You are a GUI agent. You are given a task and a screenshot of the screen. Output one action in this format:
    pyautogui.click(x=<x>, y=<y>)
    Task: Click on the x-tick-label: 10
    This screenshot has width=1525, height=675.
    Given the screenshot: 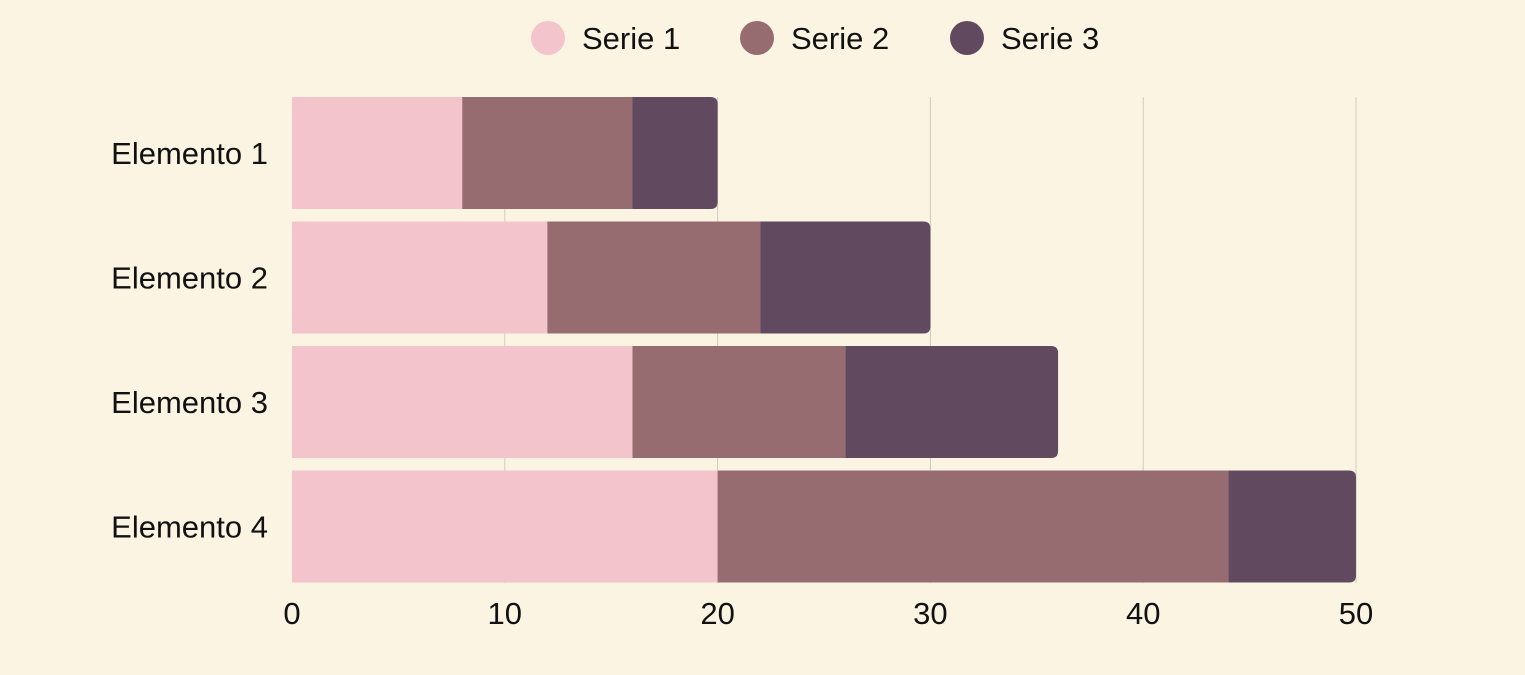 What is the action you would take?
    pyautogui.click(x=505, y=613)
    